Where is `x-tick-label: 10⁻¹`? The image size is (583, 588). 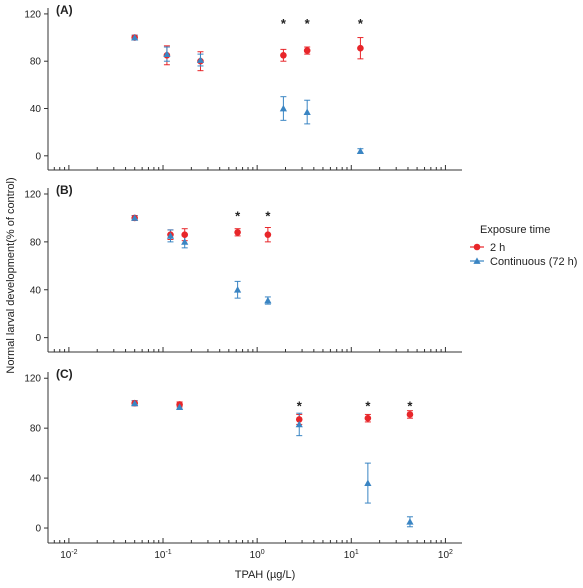
x-tick-label: 10⁻¹ is located at coordinates (162, 555).